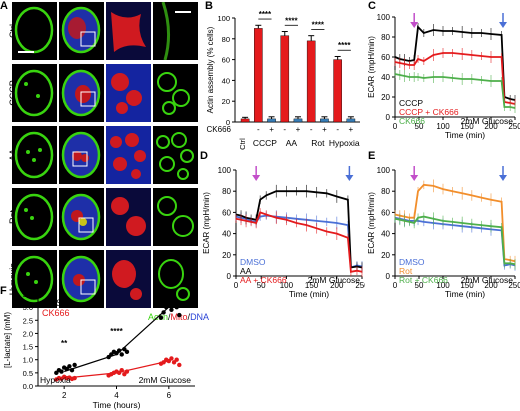 The height and width of the screenshot is (411, 520). I want to click on actin-zoom-cccp, so click(175, 93).